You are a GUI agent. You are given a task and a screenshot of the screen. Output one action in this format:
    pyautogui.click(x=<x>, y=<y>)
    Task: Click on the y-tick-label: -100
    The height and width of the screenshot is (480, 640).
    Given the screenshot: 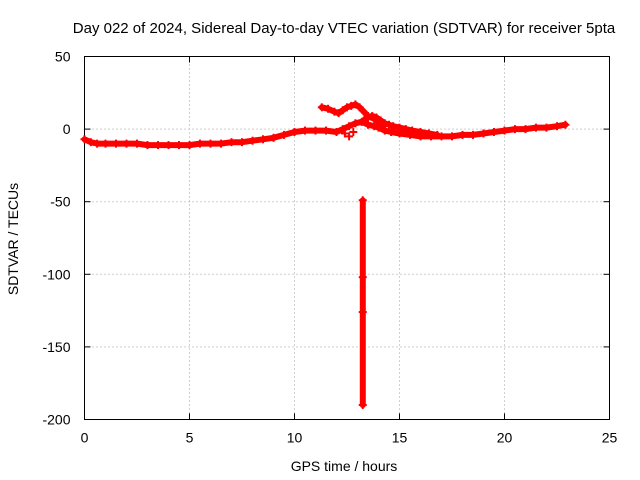 What is the action you would take?
    pyautogui.click(x=56, y=274)
    